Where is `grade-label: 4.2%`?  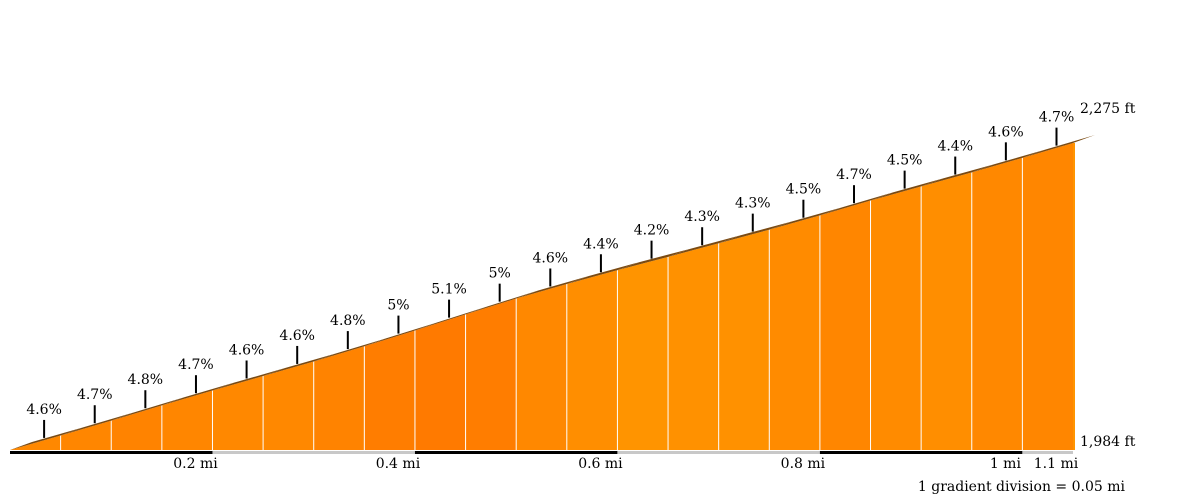 grade-label: 4.2% is located at coordinates (652, 231).